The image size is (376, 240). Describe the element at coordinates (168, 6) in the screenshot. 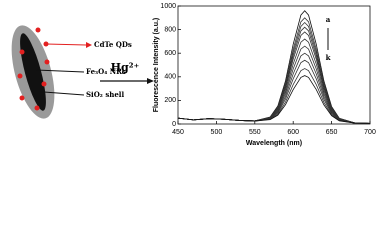

I see `y-tick-label: 1000` at that location.